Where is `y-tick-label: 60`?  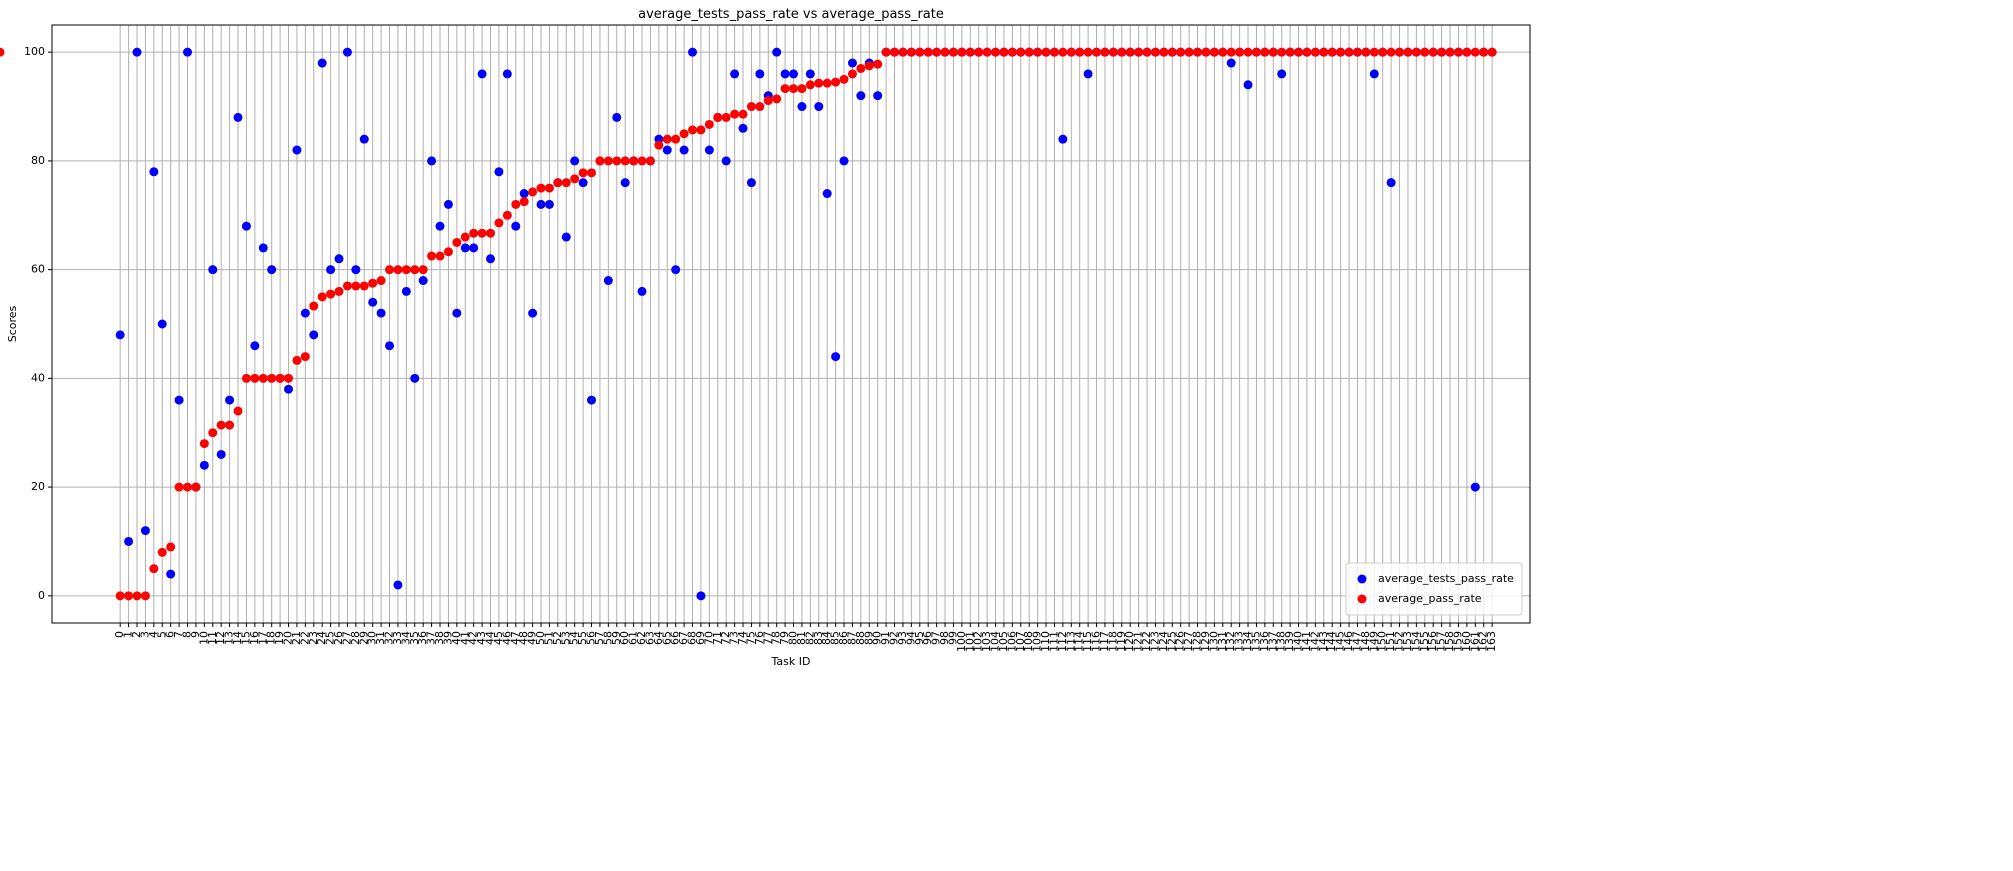 y-tick-label: 60 is located at coordinates (38, 269).